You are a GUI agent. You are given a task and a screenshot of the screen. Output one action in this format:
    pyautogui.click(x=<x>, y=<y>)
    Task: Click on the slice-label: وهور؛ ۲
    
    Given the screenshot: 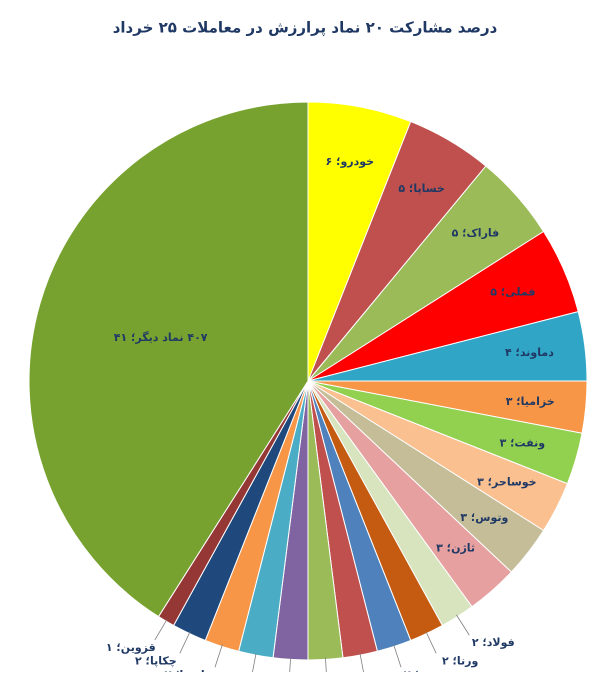 What is the action you would take?
    pyautogui.click(x=425, y=670)
    